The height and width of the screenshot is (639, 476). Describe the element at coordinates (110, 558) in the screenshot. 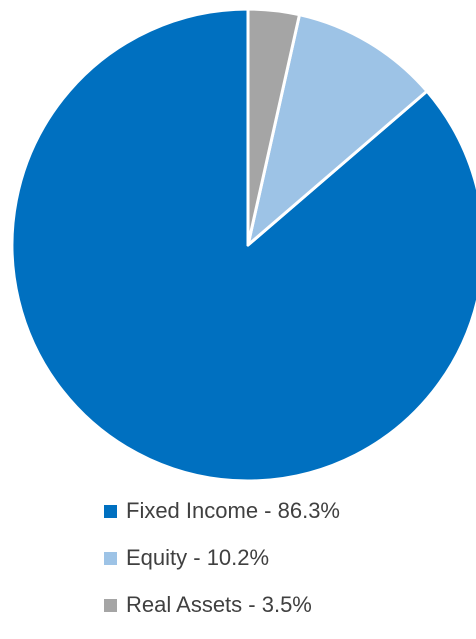

I see `legend-swatch-equity` at that location.